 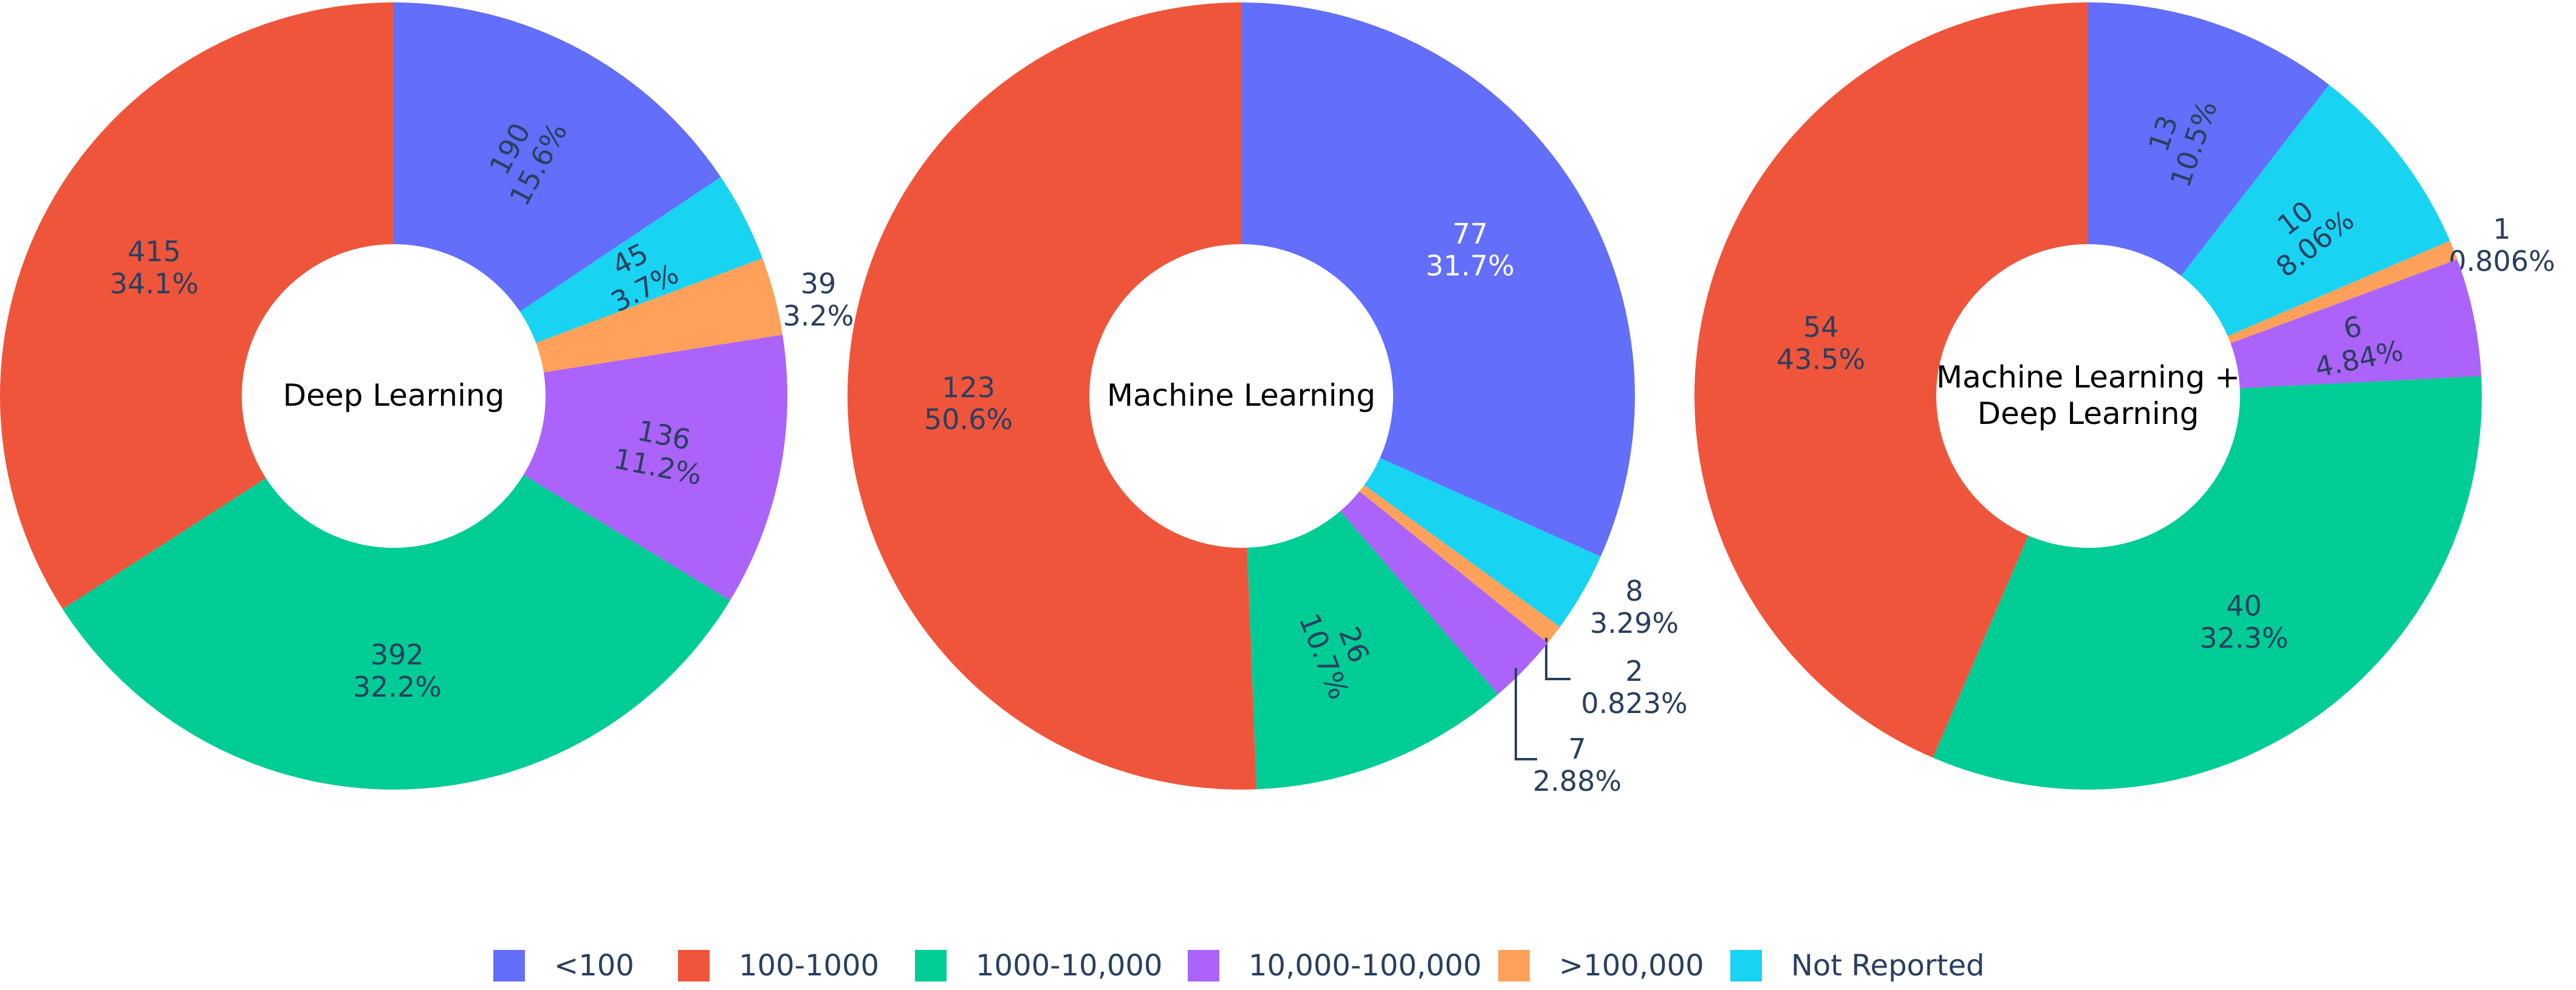 I want to click on slice-label-deep-learning-2: 392 32.2%, so click(x=397, y=671).